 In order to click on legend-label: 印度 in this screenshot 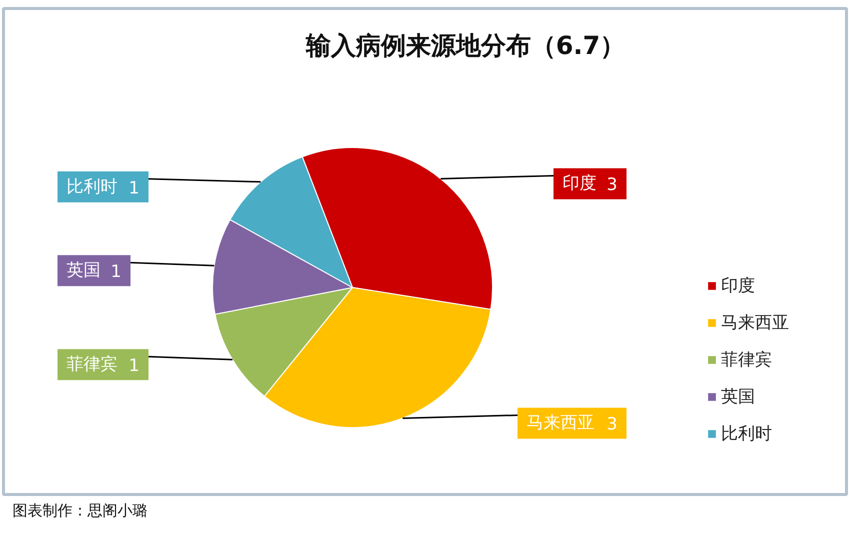, I will do `click(738, 286)`.